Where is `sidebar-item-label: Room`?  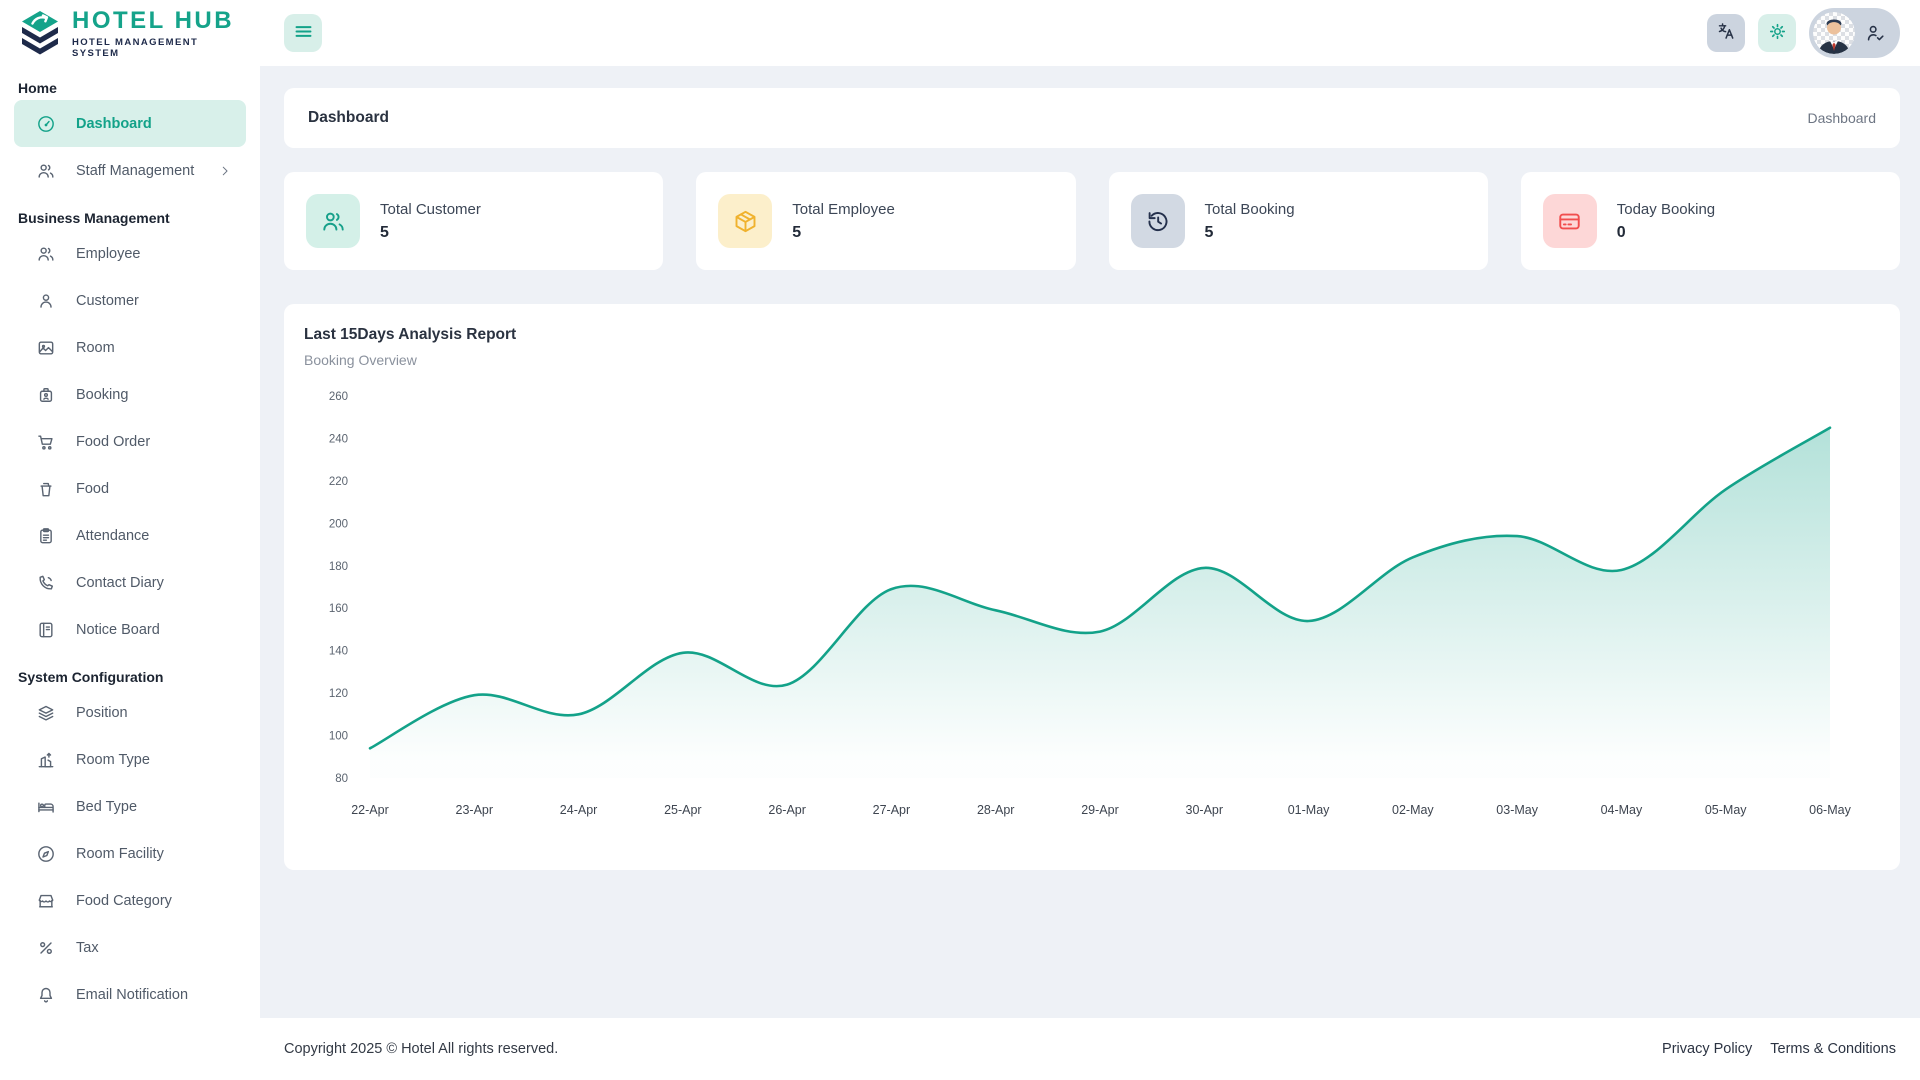
sidebar-item-label: Room is located at coordinates (95, 347).